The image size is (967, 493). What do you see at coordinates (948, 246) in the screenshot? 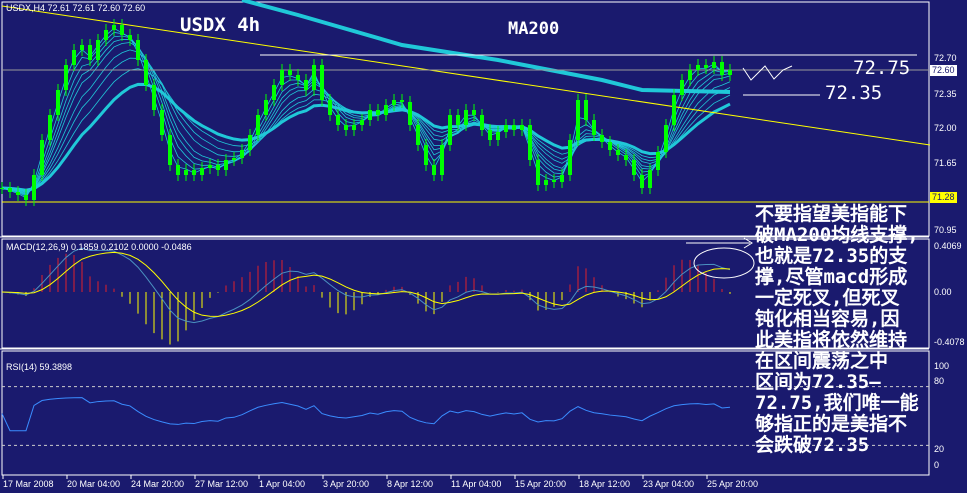
I see `macd-tick: 0.4069` at bounding box center [948, 246].